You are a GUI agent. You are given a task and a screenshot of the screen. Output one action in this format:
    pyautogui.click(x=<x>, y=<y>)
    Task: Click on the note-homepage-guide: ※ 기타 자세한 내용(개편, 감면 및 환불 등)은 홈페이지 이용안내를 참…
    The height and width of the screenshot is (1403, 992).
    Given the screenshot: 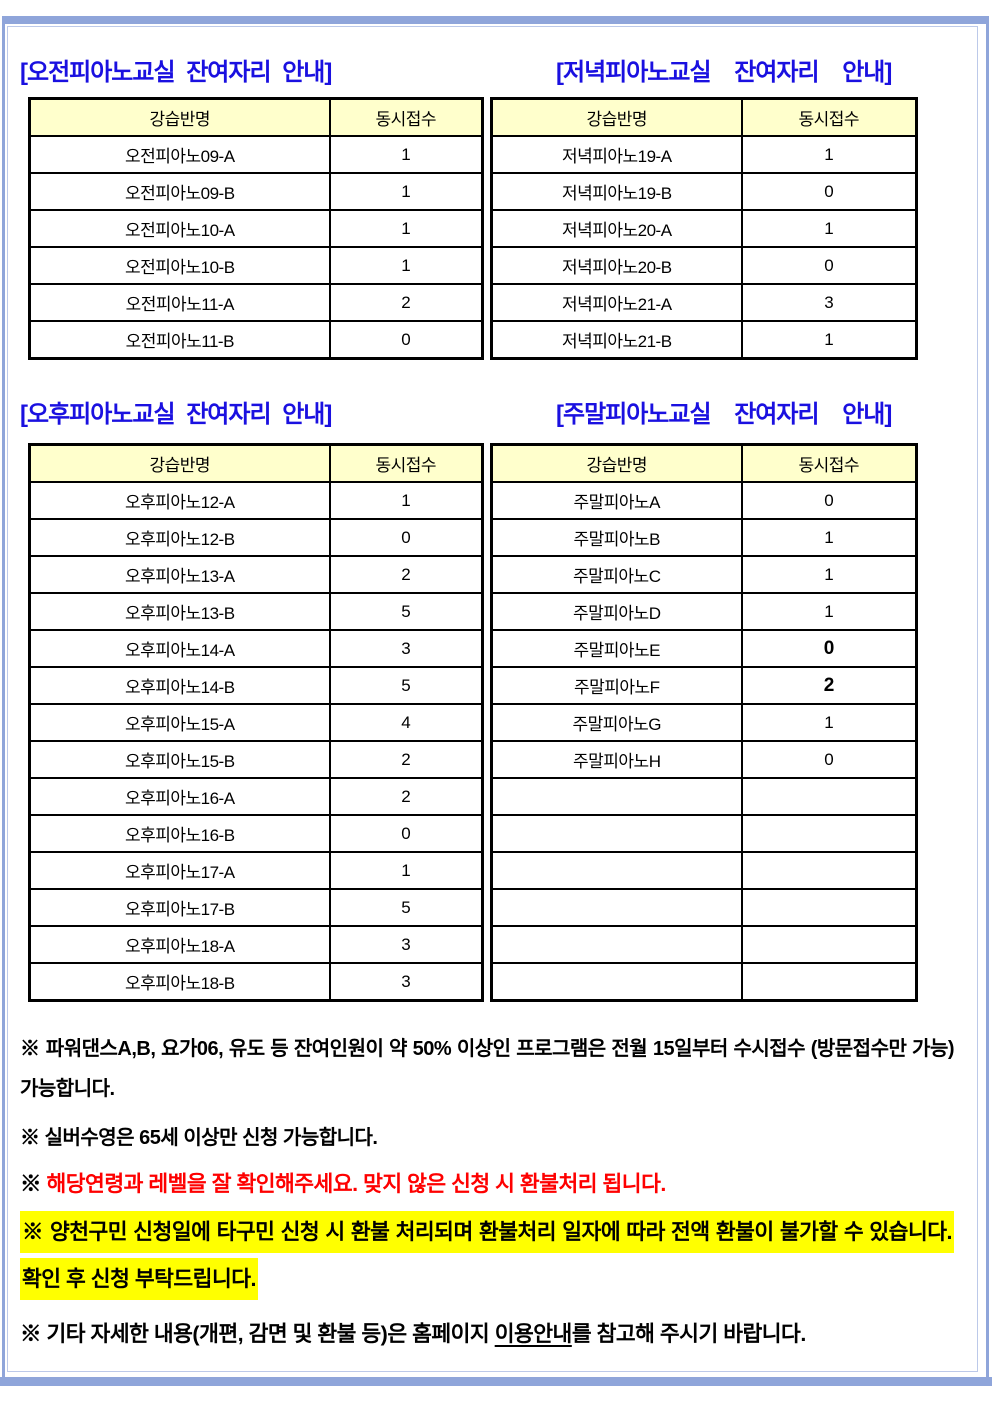 What is the action you would take?
    pyautogui.click(x=487, y=1334)
    